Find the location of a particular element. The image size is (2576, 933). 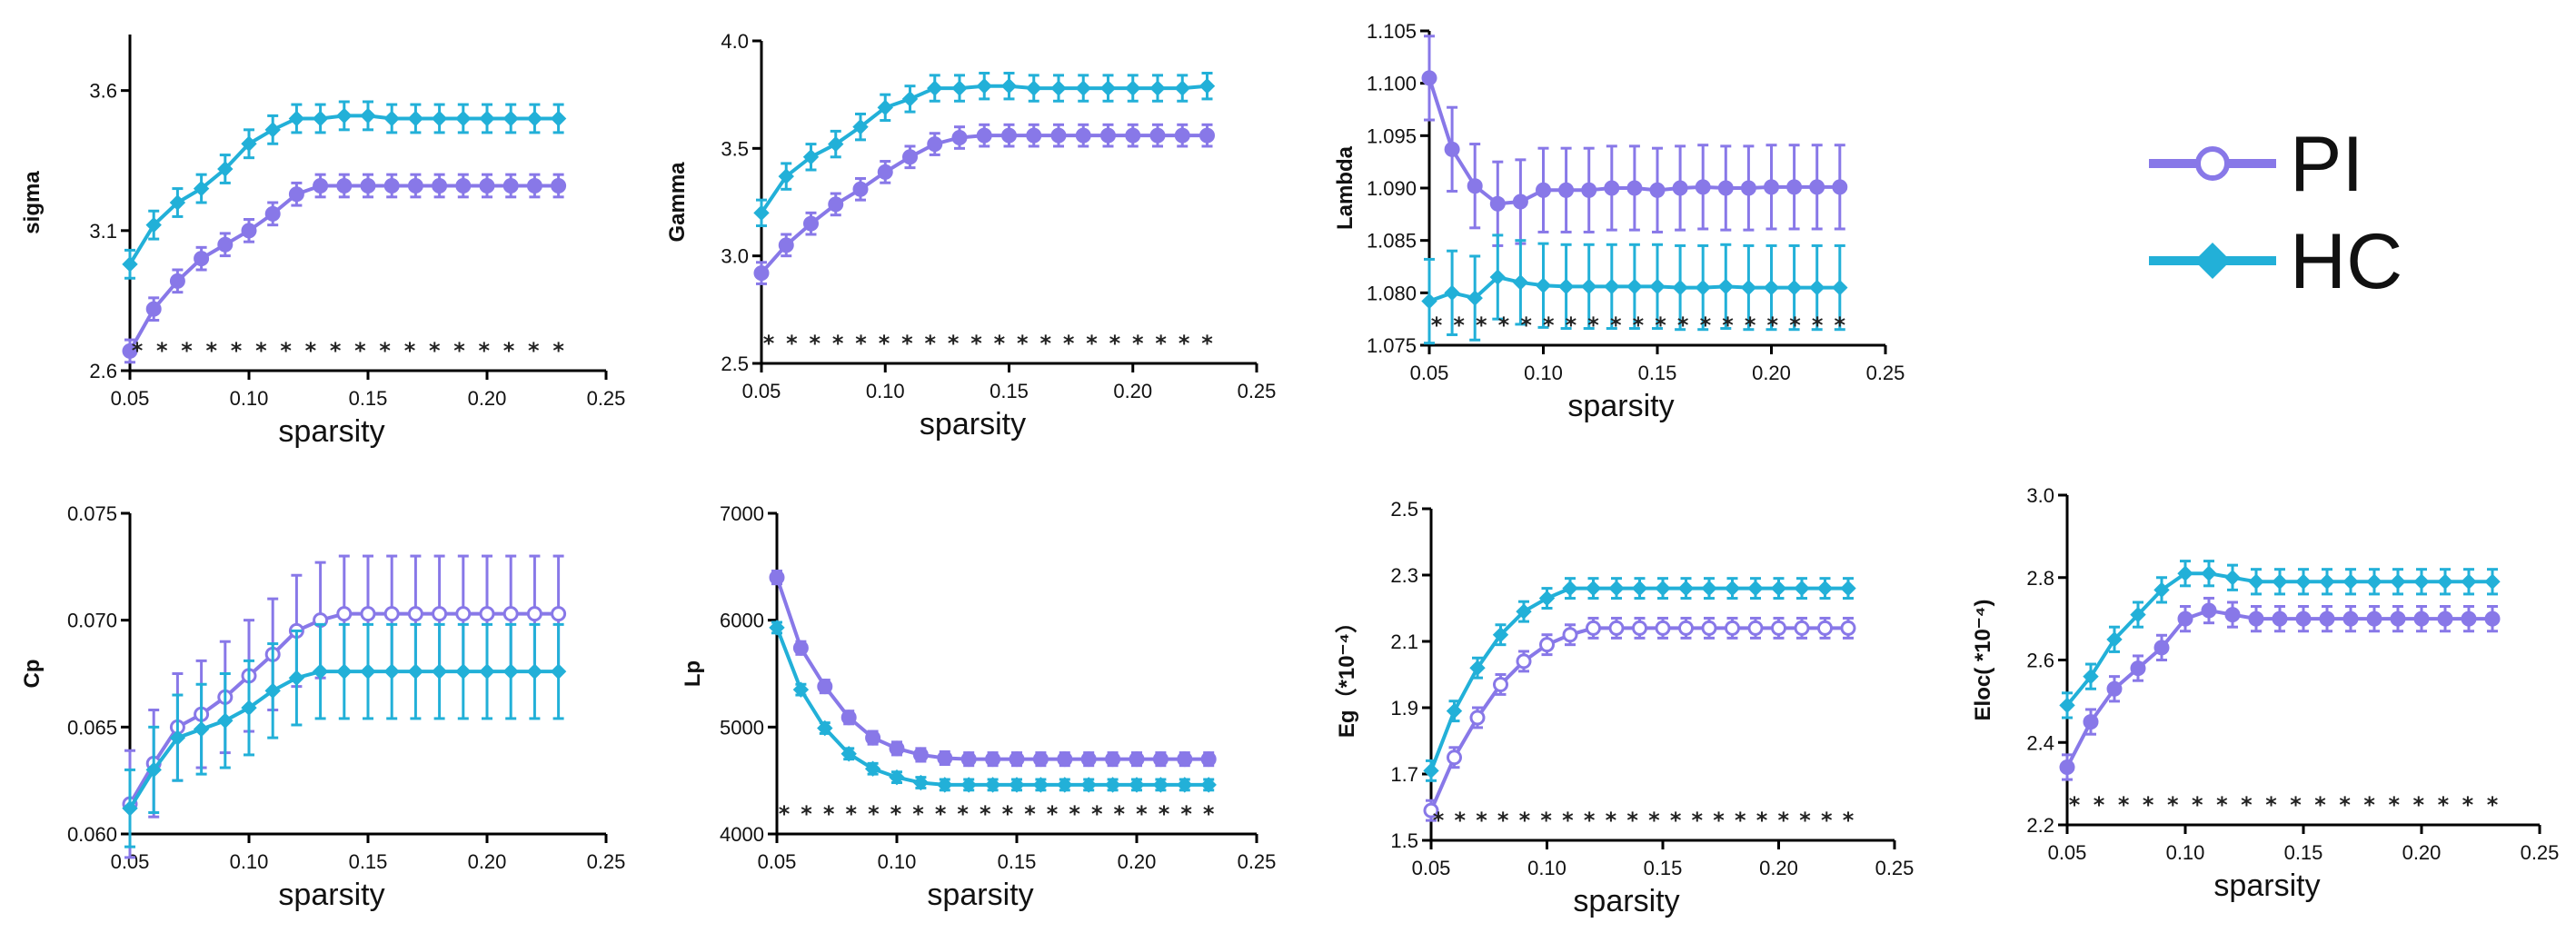

y-tick-label: 0.075 is located at coordinates (92, 513).